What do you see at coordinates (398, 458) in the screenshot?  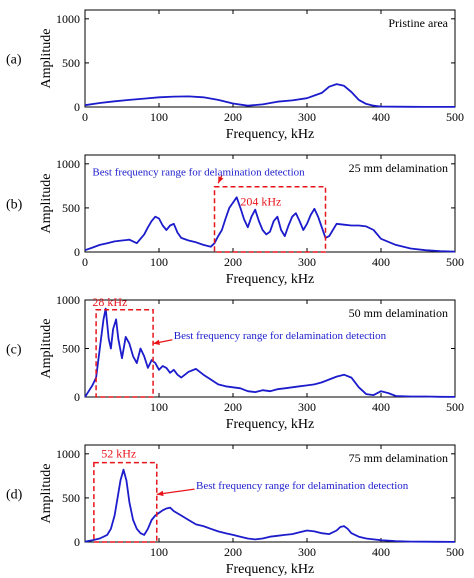 I see `panel-corner-text: 75 mm delamination` at bounding box center [398, 458].